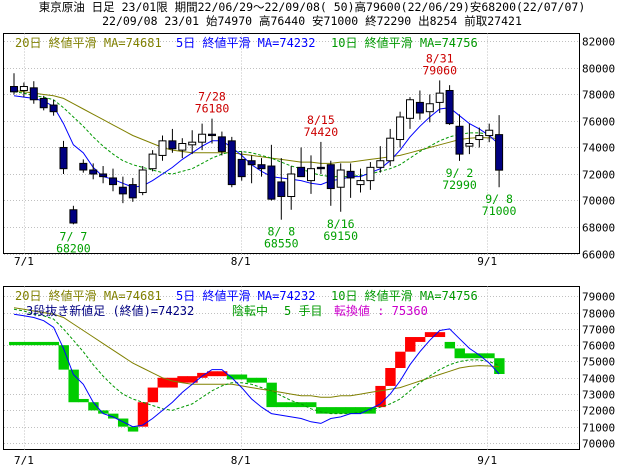 Image resolution: width=624 pixels, height=475 pixels. Describe the element at coordinates (88, 42) in the screenshot. I see `legend-ma20: 20日 終値平滑 MA=74681` at that location.